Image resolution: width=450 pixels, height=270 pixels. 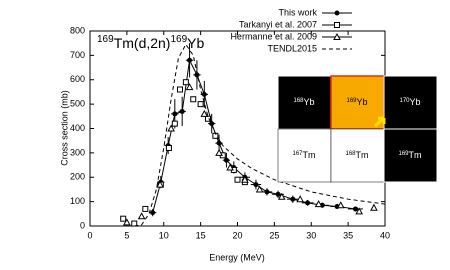 What do you see at coordinates (77, 177) in the screenshot?
I see `y-tick-label: 200` at bounding box center [77, 177].